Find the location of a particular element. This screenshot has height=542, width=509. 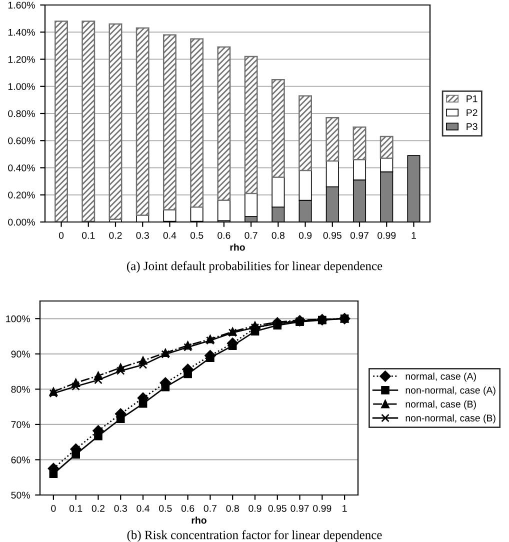

legend-label: non-normal, case (B) is located at coordinates (451, 419).